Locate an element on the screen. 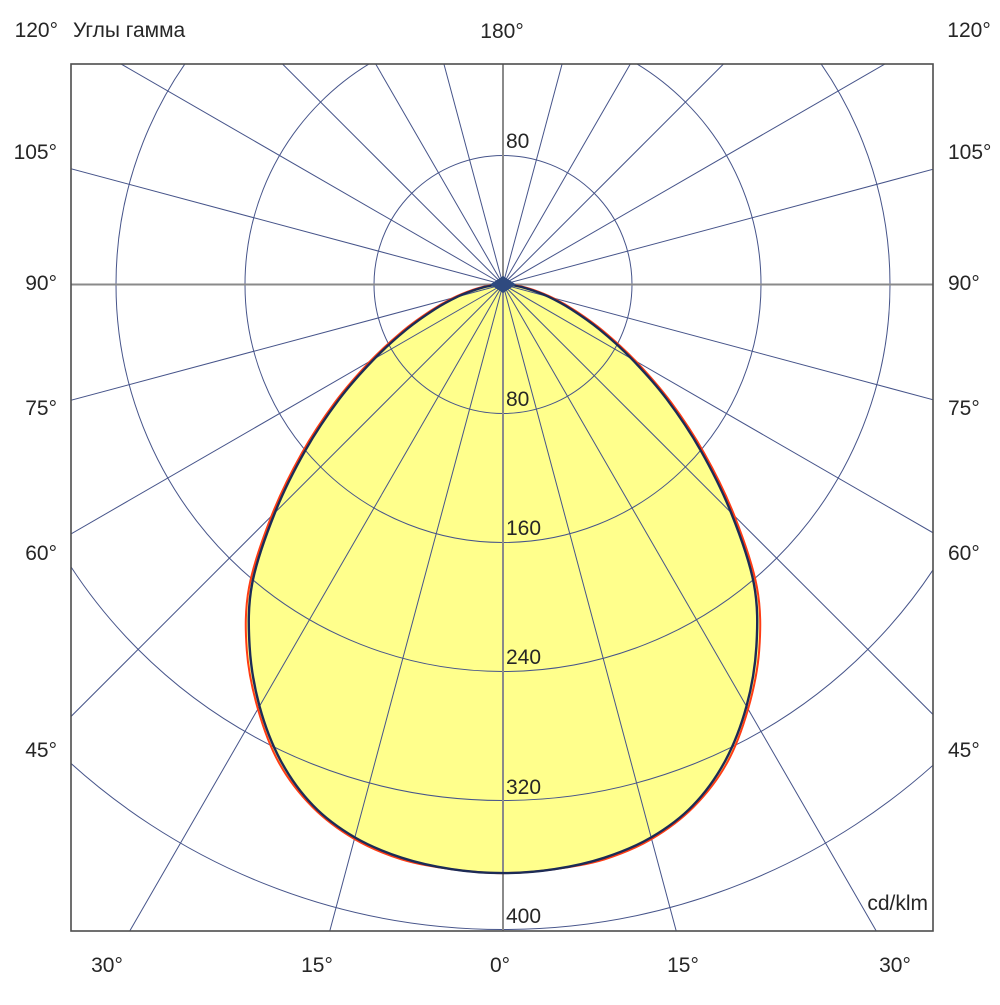  angle-label-105-right: 105° is located at coordinates (969, 152).